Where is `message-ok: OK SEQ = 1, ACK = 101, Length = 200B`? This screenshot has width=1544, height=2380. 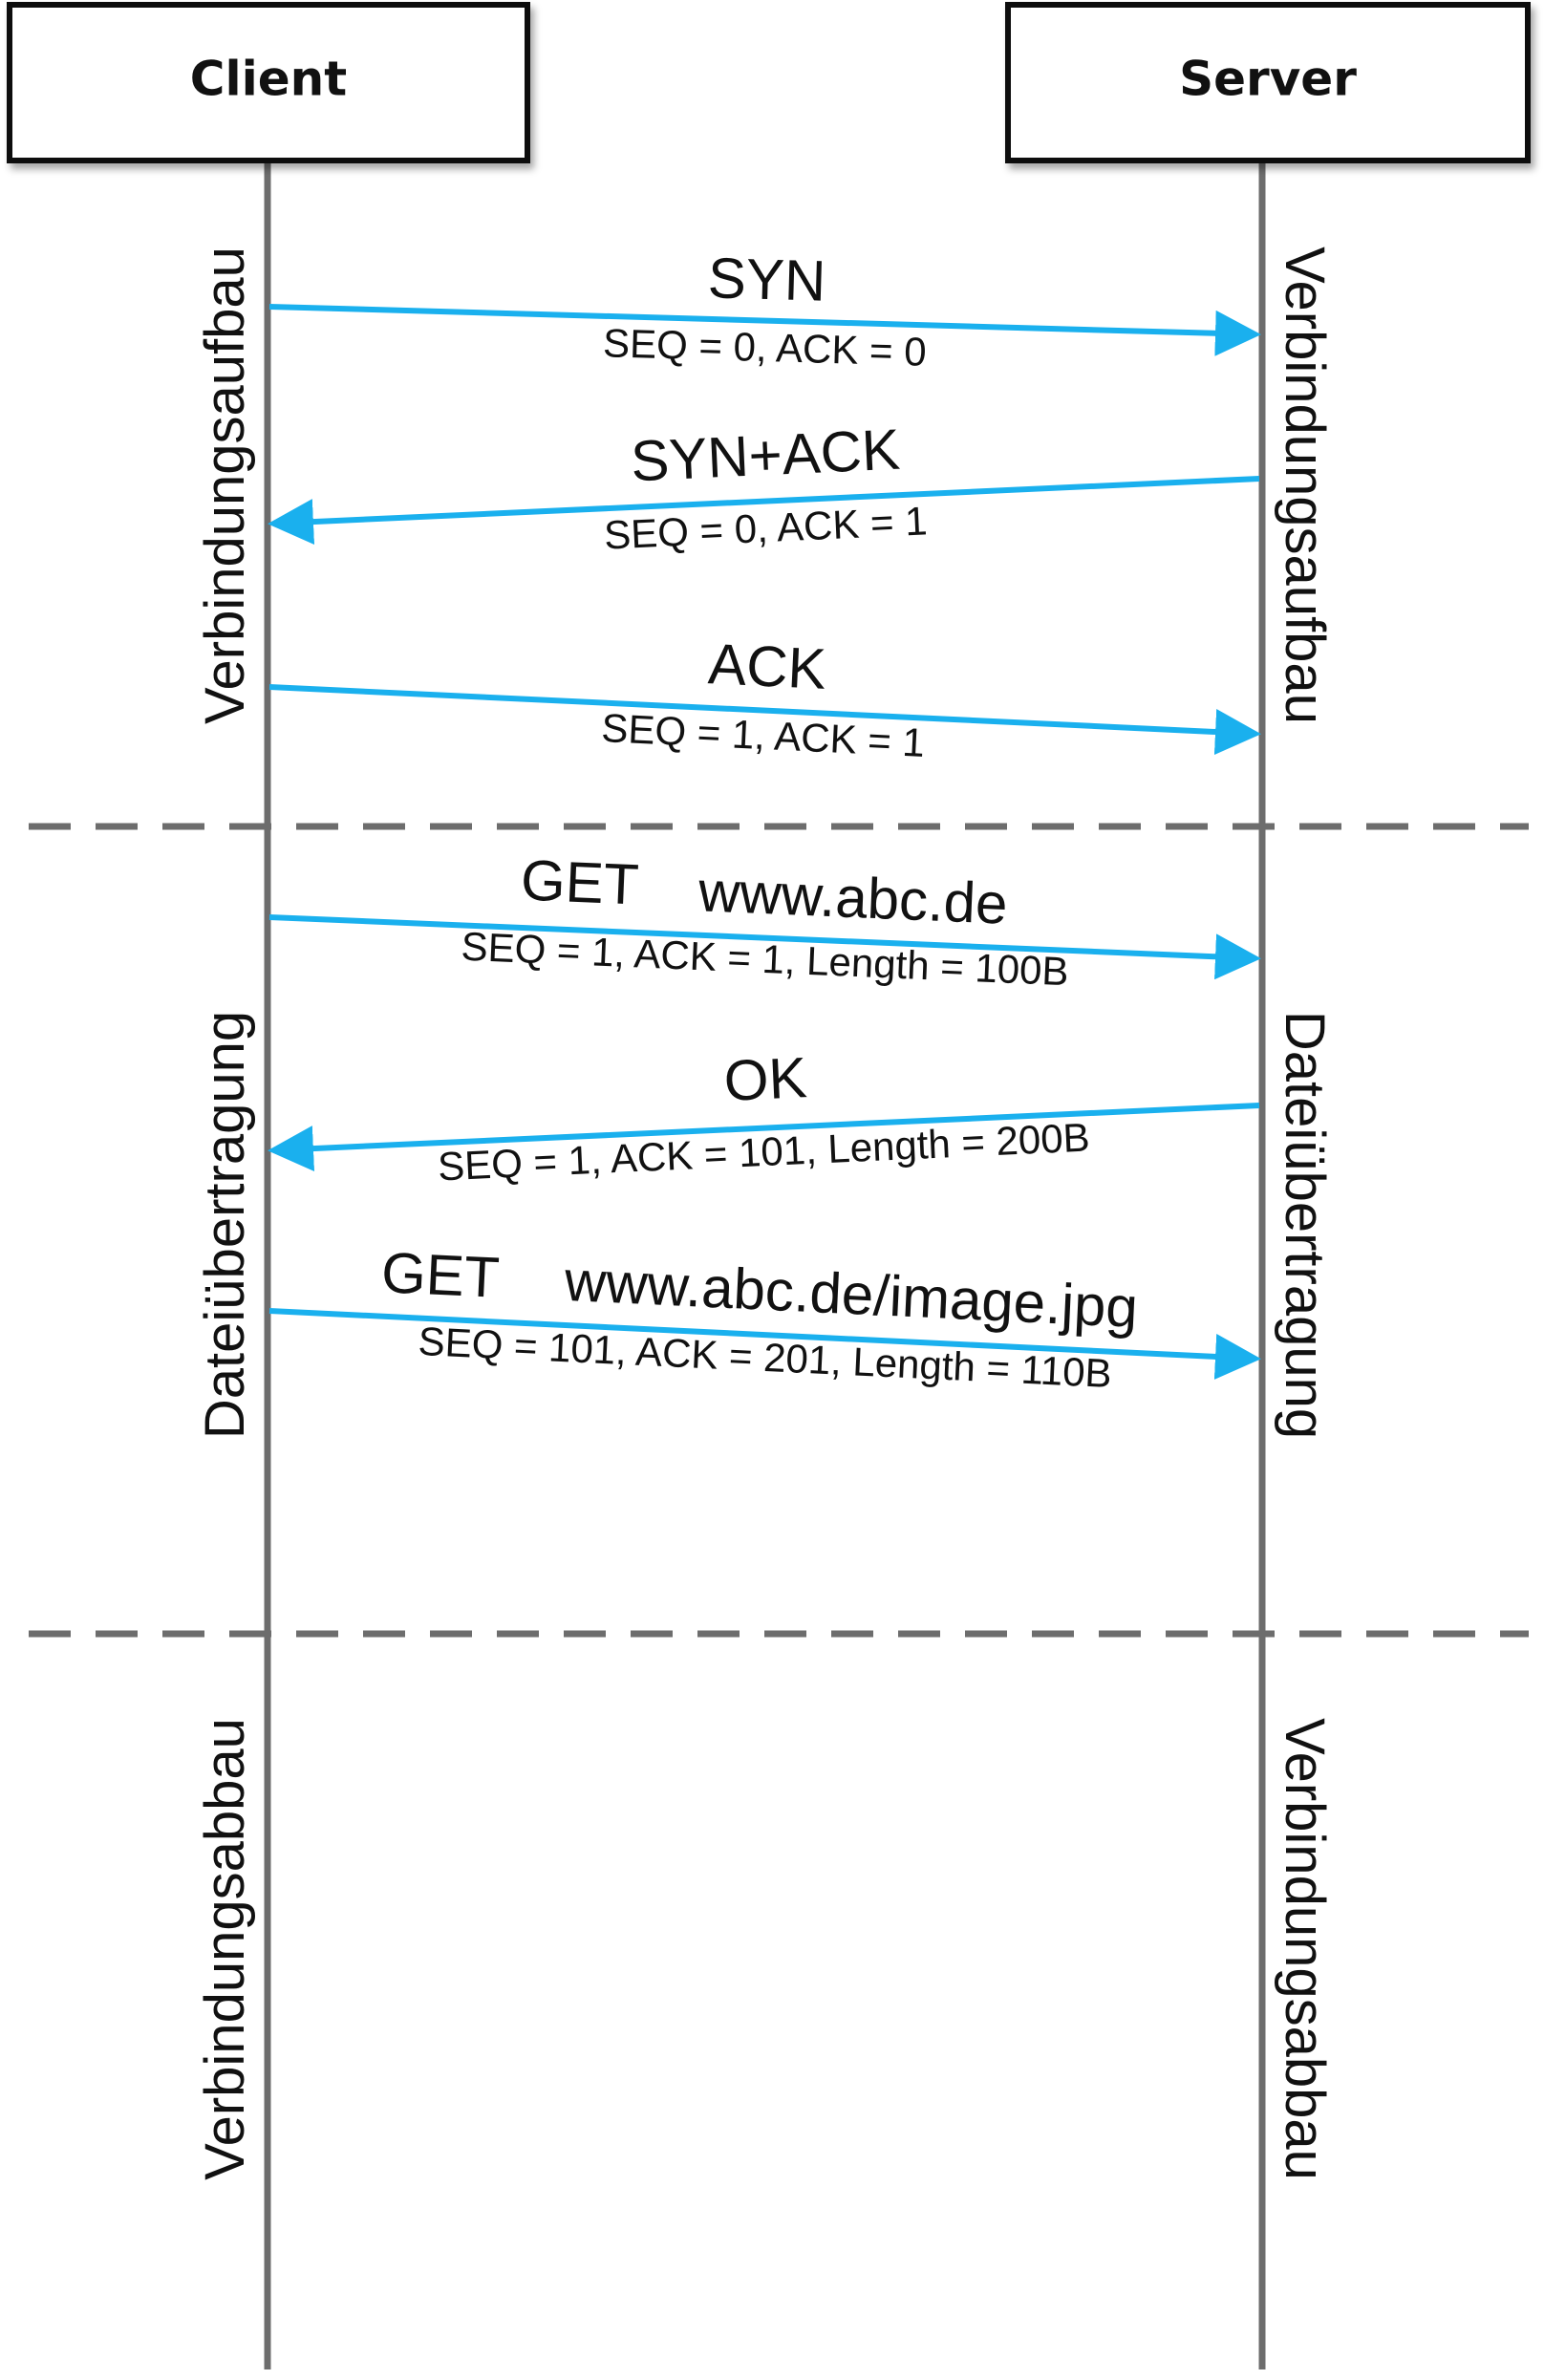 message-ok: OK SEQ = 1, ACK = 101, Length = 200B is located at coordinates (764, 1117).